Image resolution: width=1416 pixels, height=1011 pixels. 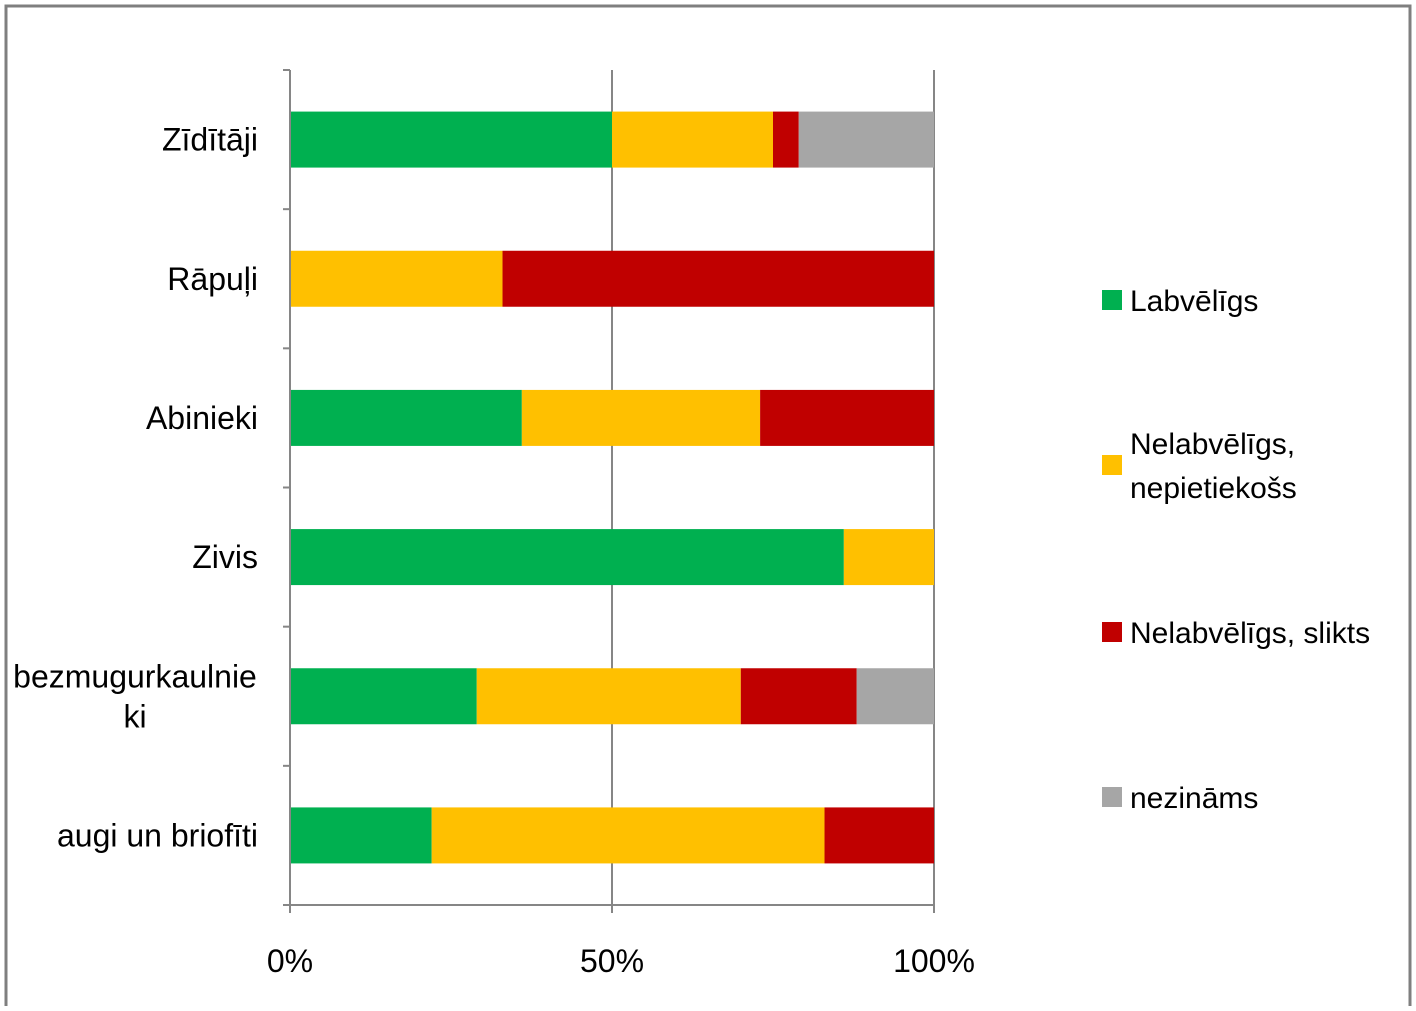 What do you see at coordinates (134, 716) in the screenshot?
I see `category-label: ki` at bounding box center [134, 716].